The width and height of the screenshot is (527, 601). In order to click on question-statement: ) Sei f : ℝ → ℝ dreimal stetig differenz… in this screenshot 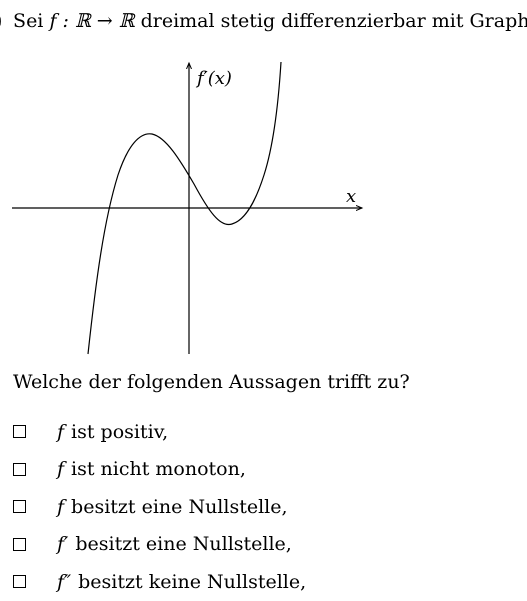, I will do `click(263, 21)`.